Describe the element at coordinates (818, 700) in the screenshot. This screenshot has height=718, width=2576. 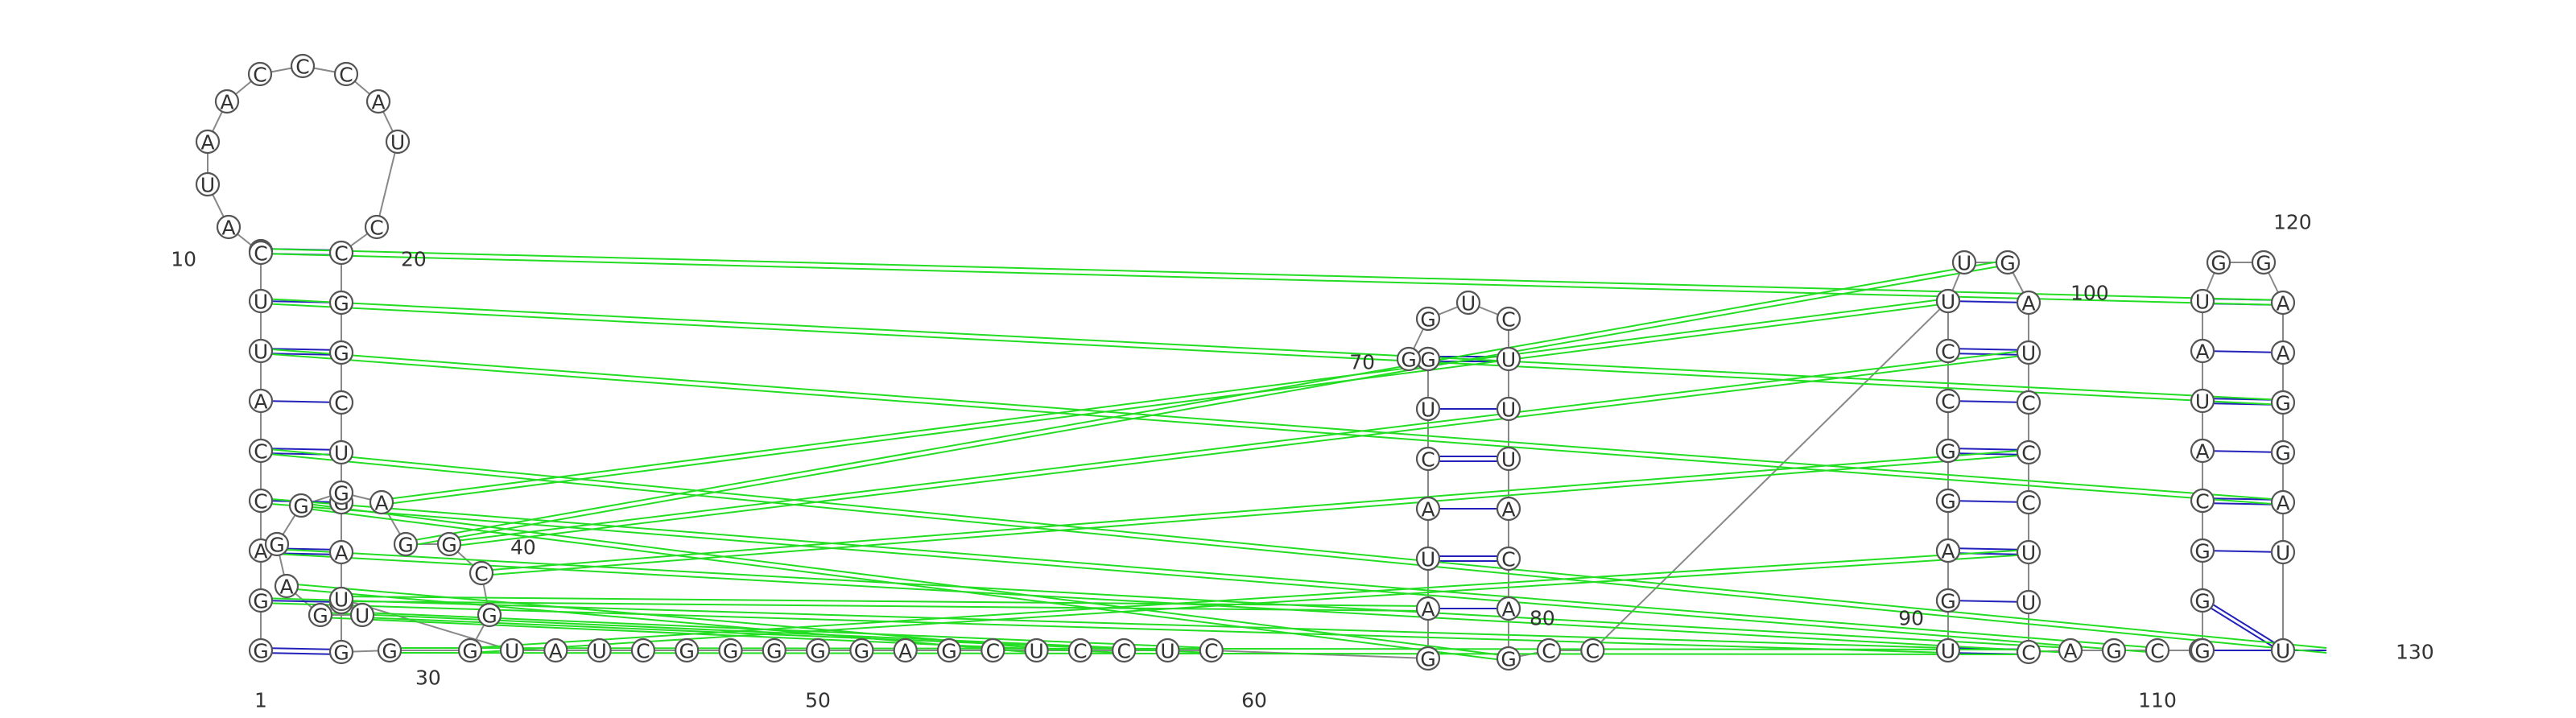
I see `position-label: 50` at that location.